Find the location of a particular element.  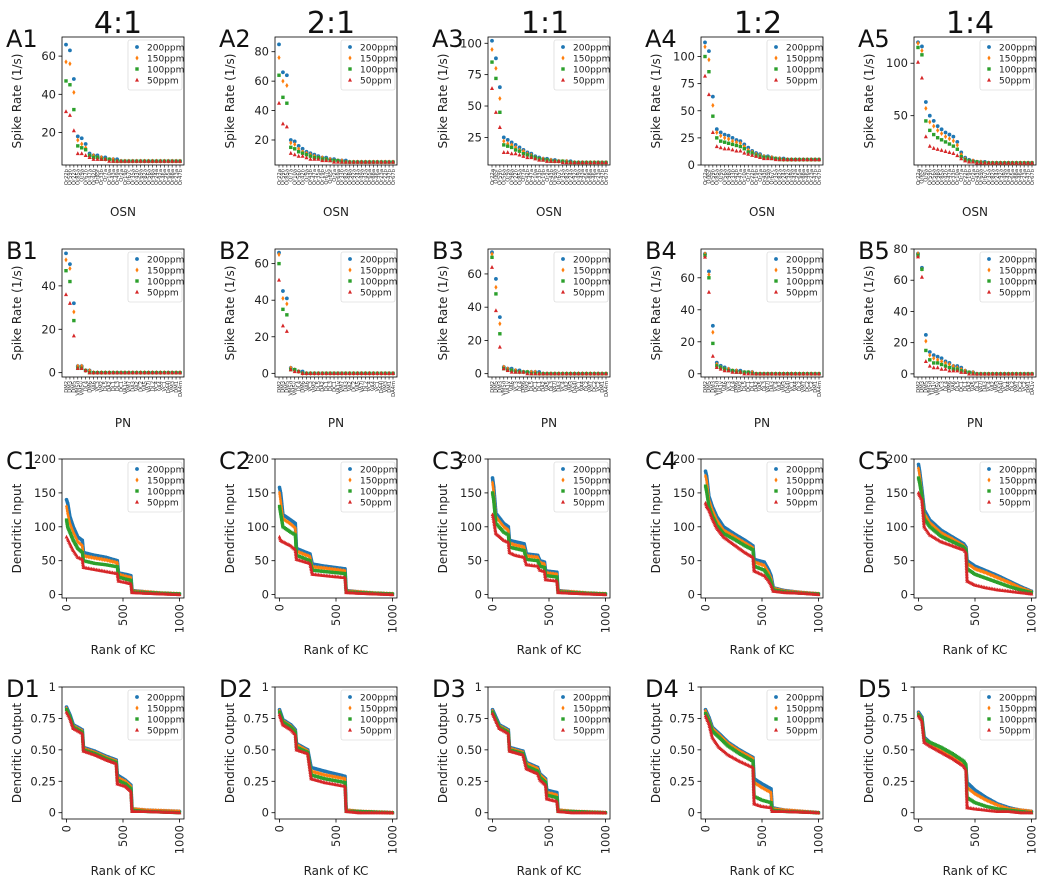

data-series-group is located at coordinates (762, 101).